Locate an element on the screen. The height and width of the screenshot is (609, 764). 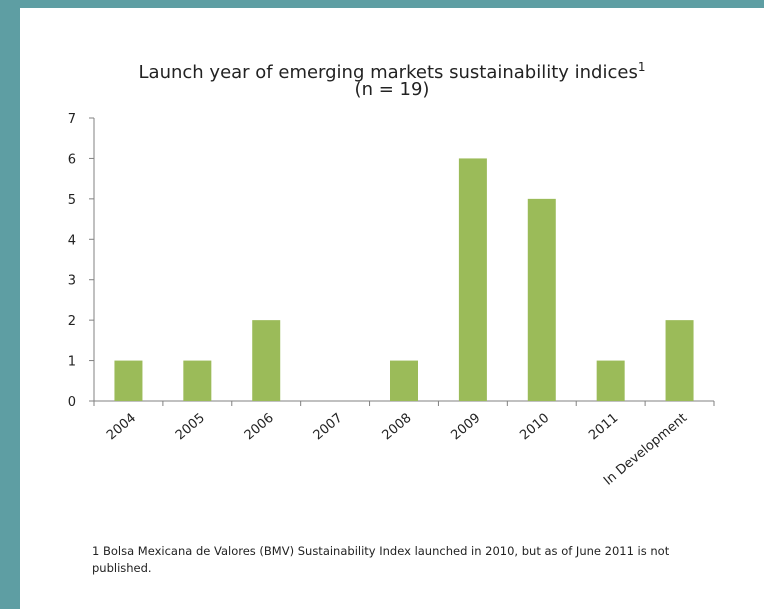
y-tick-label: 7 is located at coordinates (72, 119).